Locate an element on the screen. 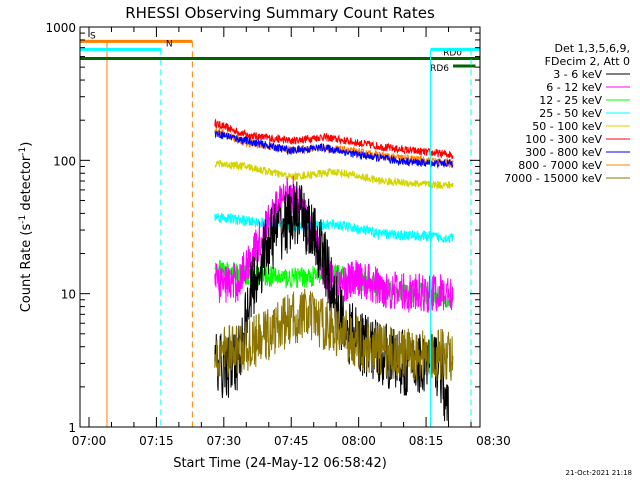 The image size is (640, 480). x-tick-label: 07:30 is located at coordinates (224, 441).